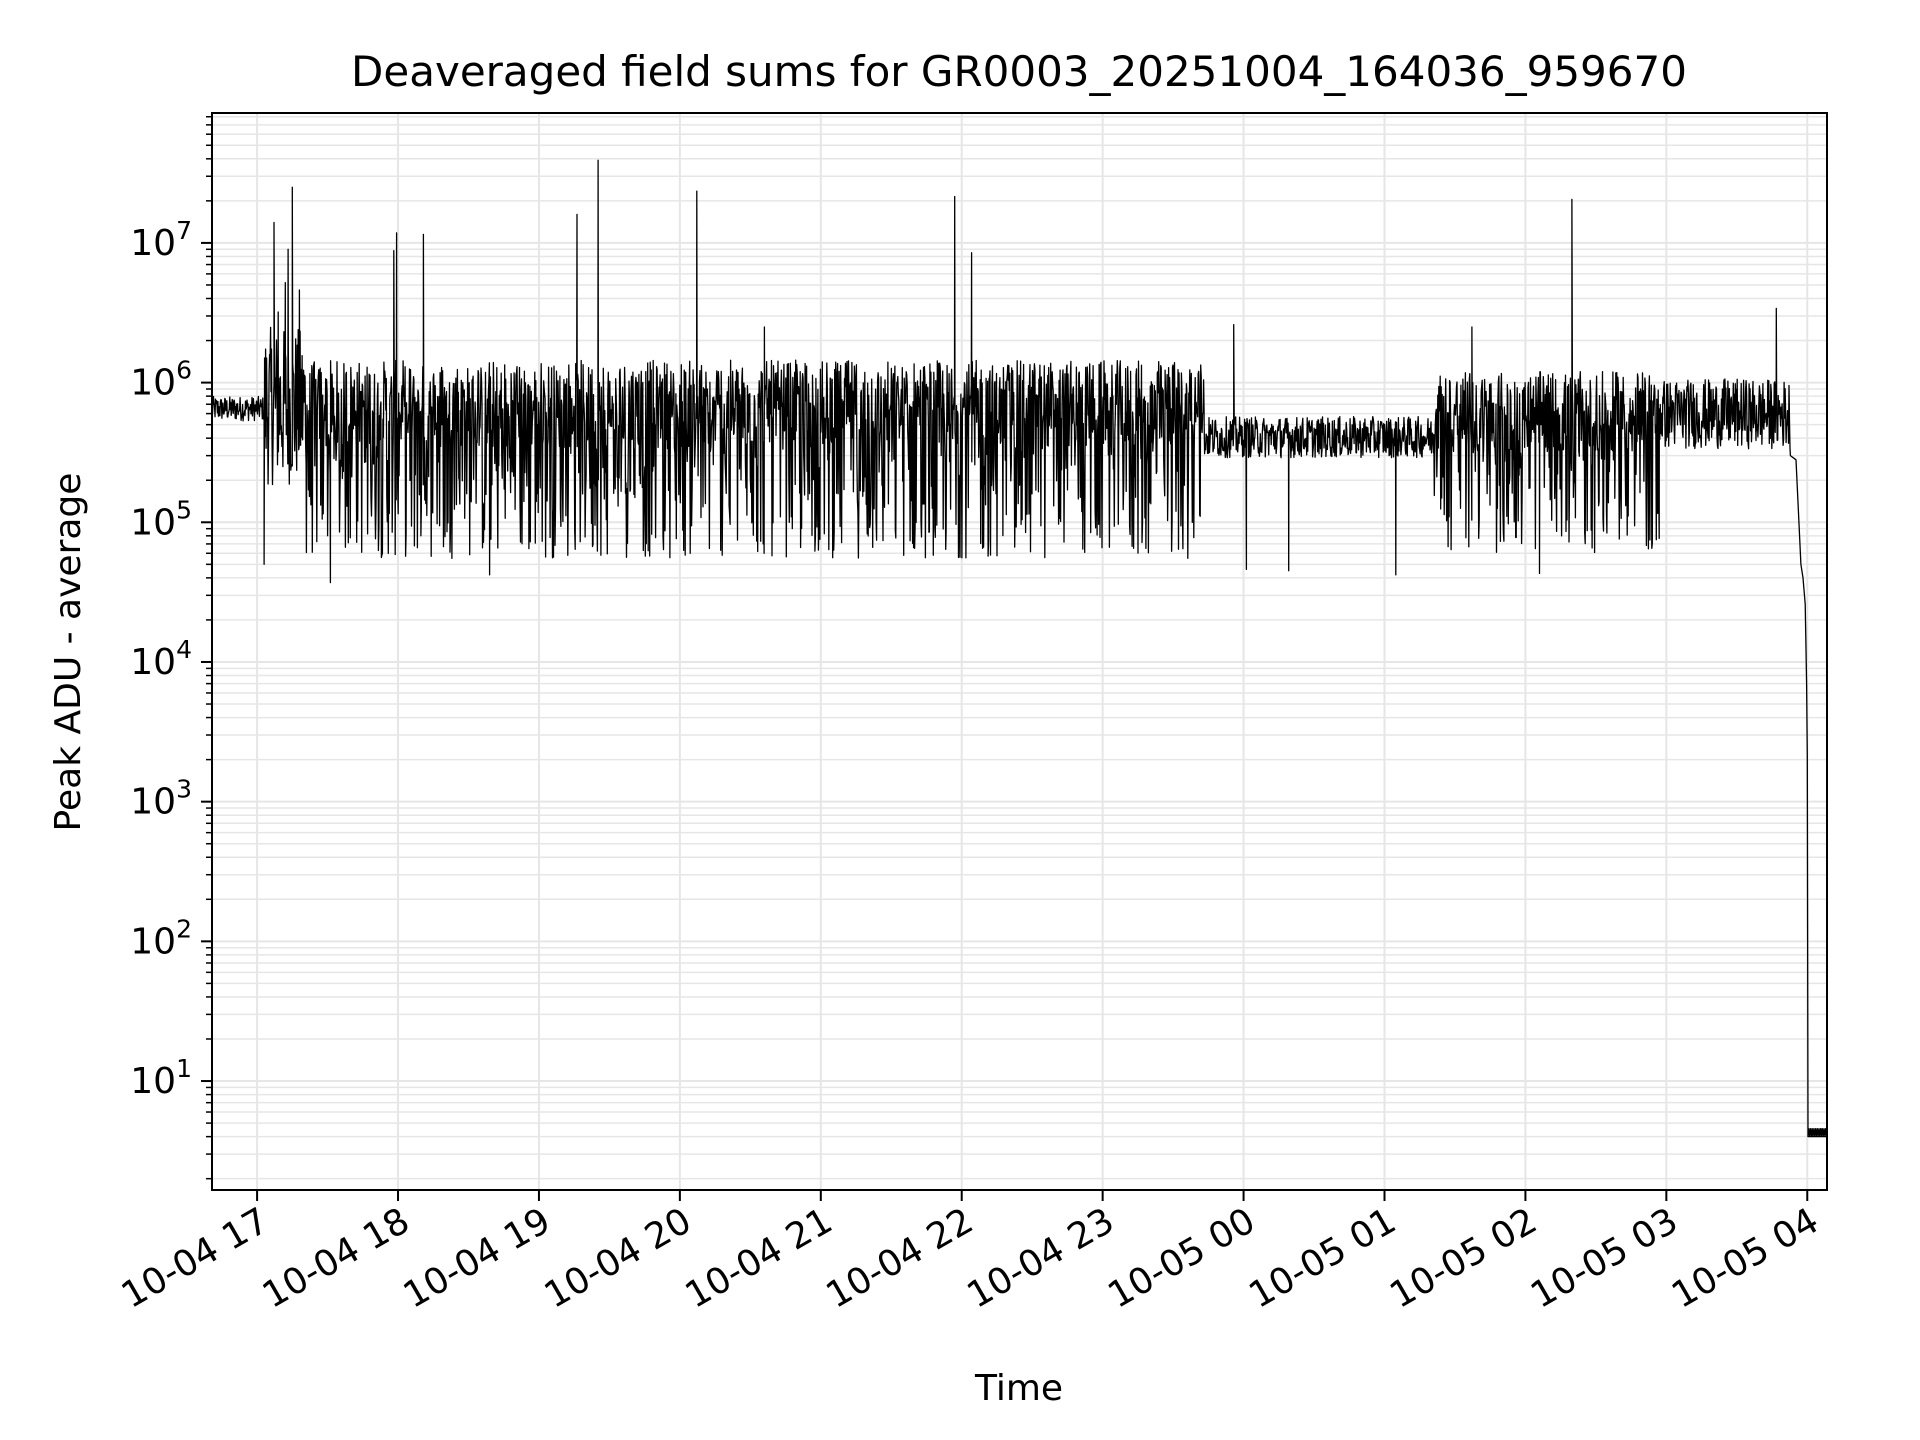 The width and height of the screenshot is (1920, 1440). I want to click on series-floor, so click(1817, 1132).